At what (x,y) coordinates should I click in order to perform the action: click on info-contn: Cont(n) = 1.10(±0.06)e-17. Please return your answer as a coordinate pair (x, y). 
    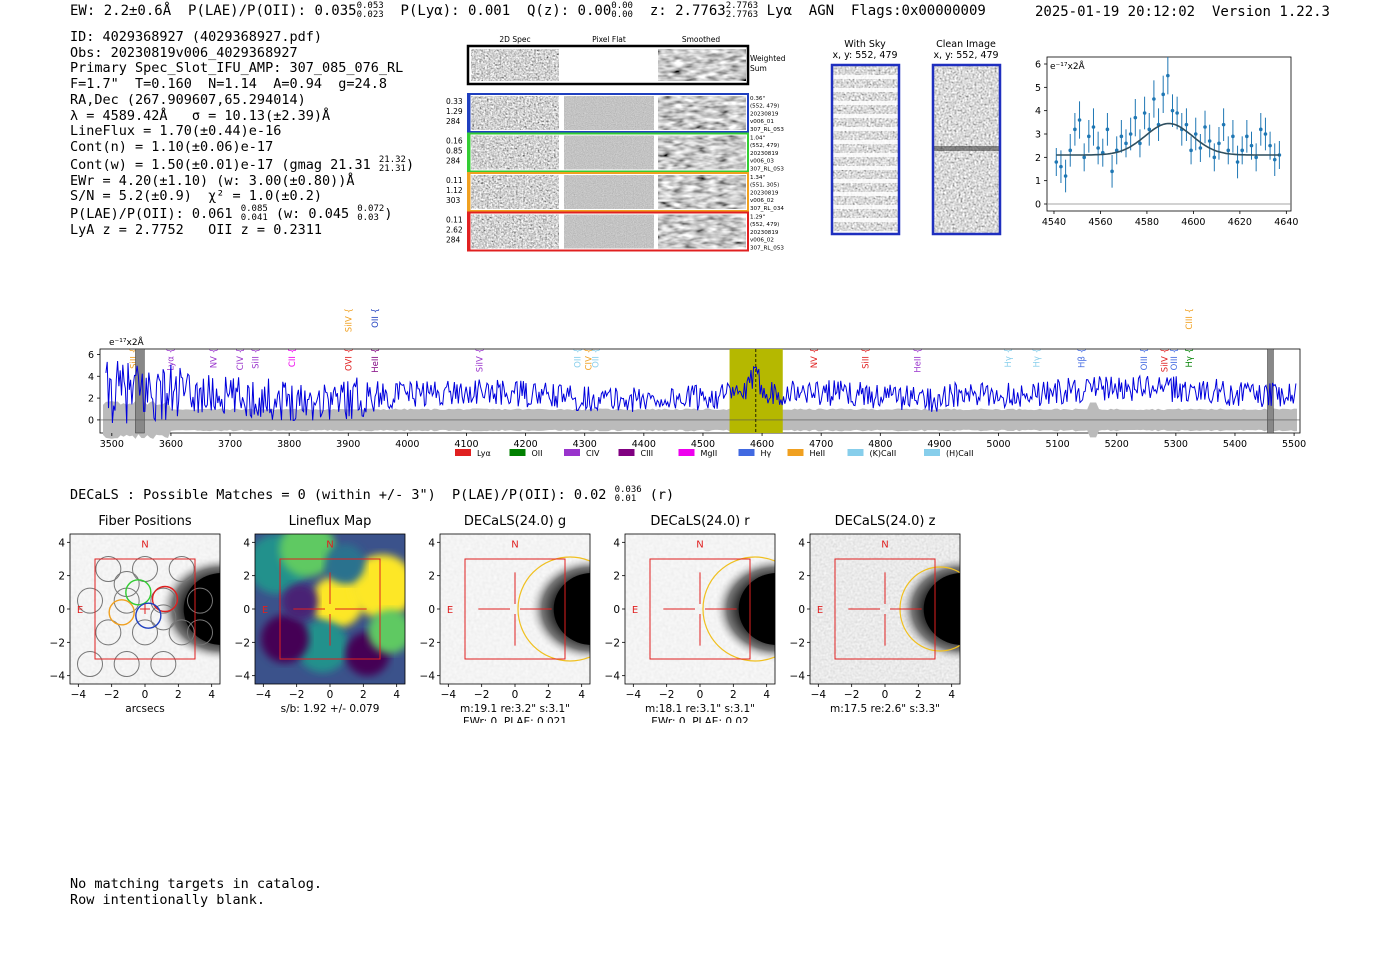
    Looking at the image, I should click on (172, 146).